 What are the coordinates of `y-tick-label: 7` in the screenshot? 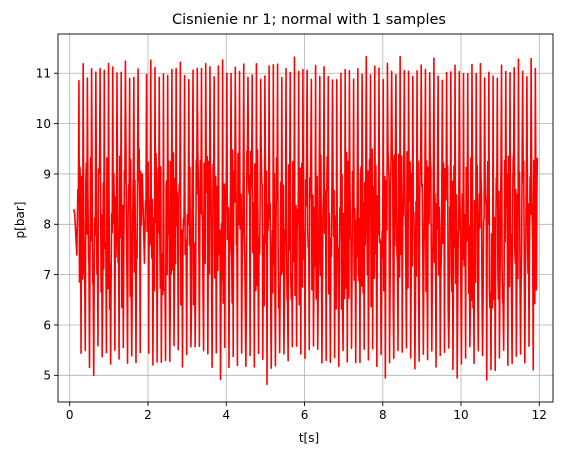 It's located at (47, 275).